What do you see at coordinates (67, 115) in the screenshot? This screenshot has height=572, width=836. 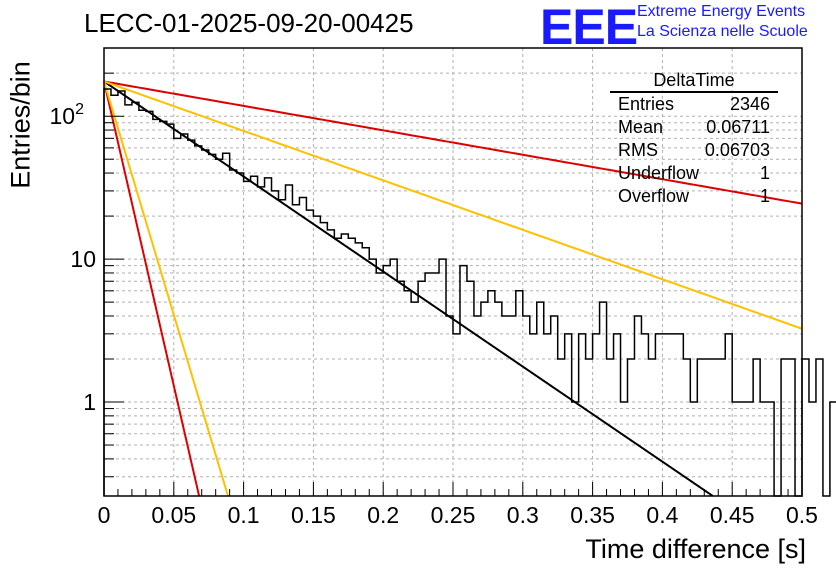 I see `y-tick-label: 102` at bounding box center [67, 115].